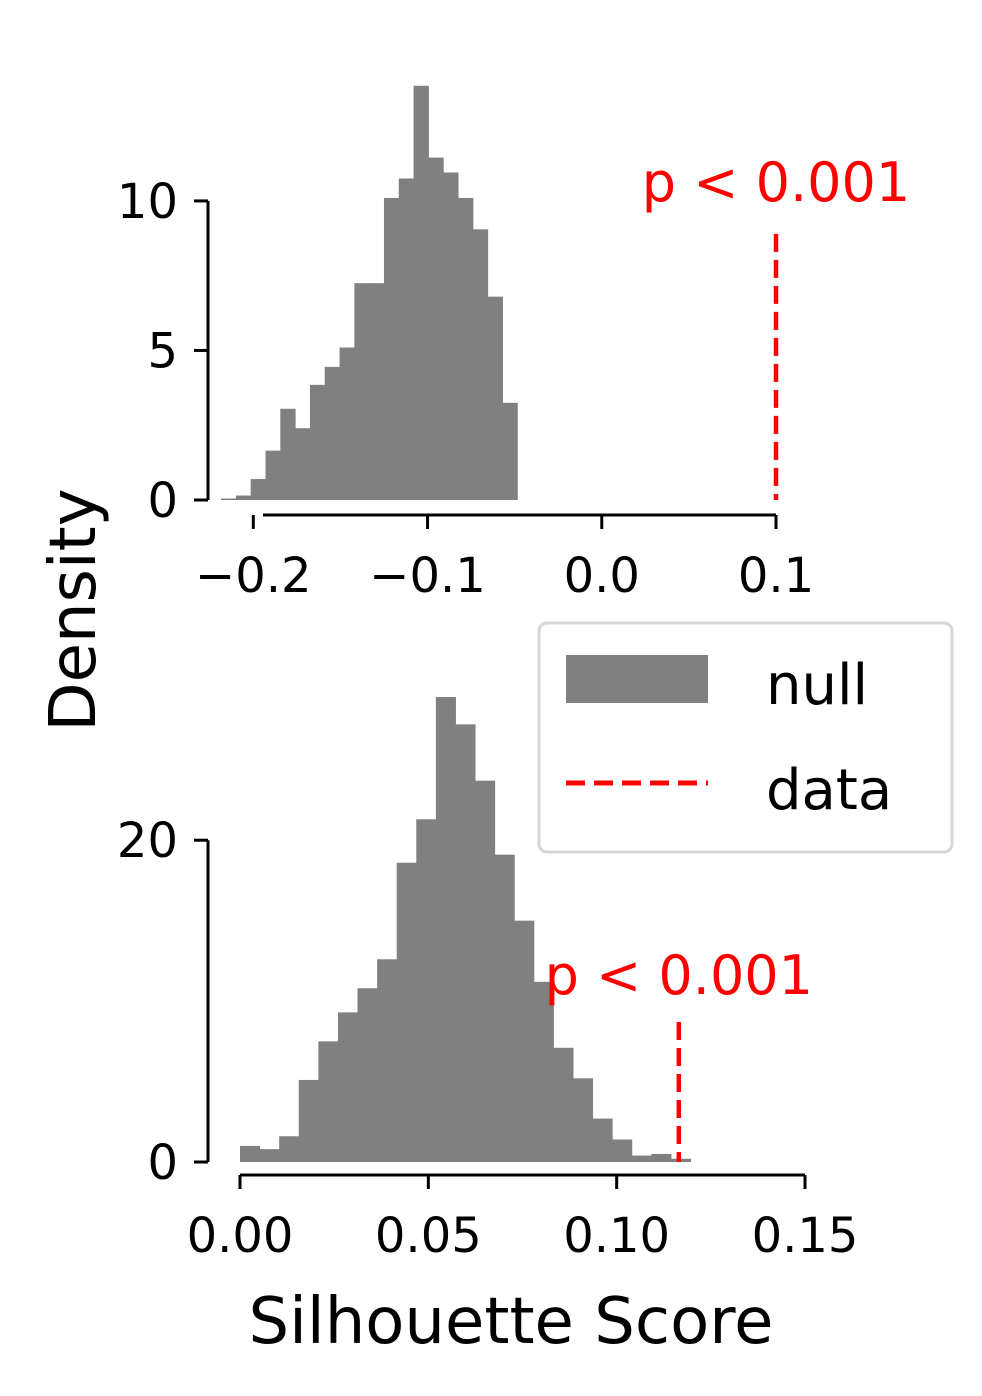  Describe the element at coordinates (147, 841) in the screenshot. I see `y-tick-label: 20` at that location.